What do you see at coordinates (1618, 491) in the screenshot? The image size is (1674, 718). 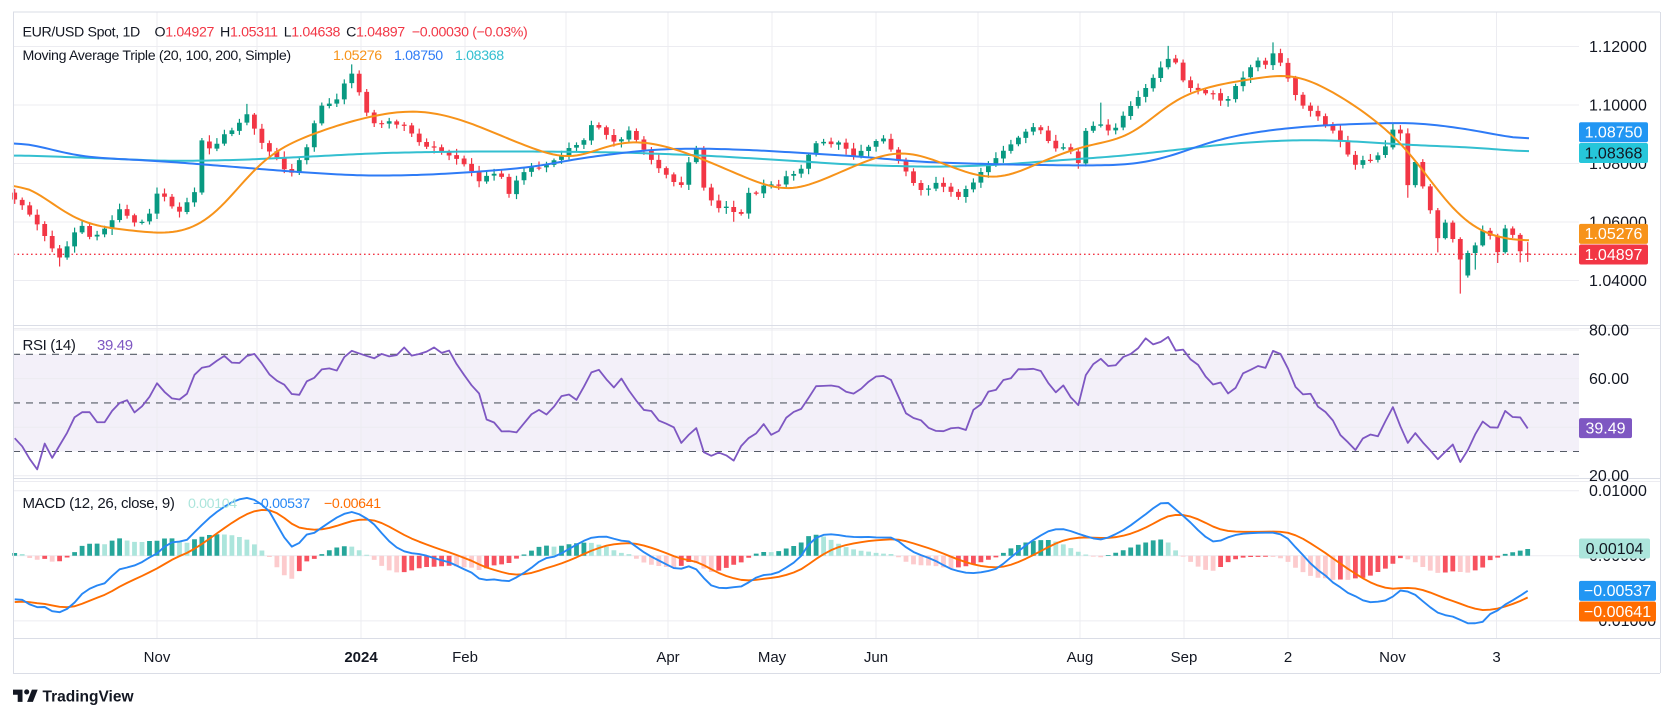 I see `svg-text: 0.01000` at bounding box center [1618, 491].